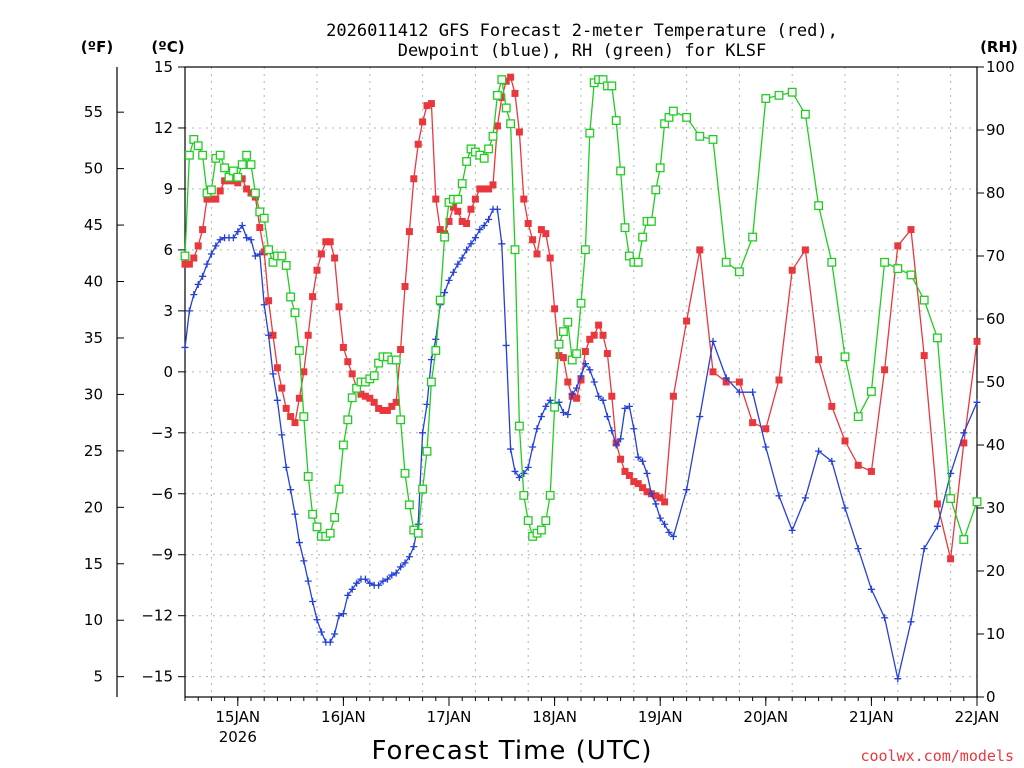  What do you see at coordinates (871, 717) in the screenshot?
I see `x-tick-label: 21JAN` at bounding box center [871, 717].